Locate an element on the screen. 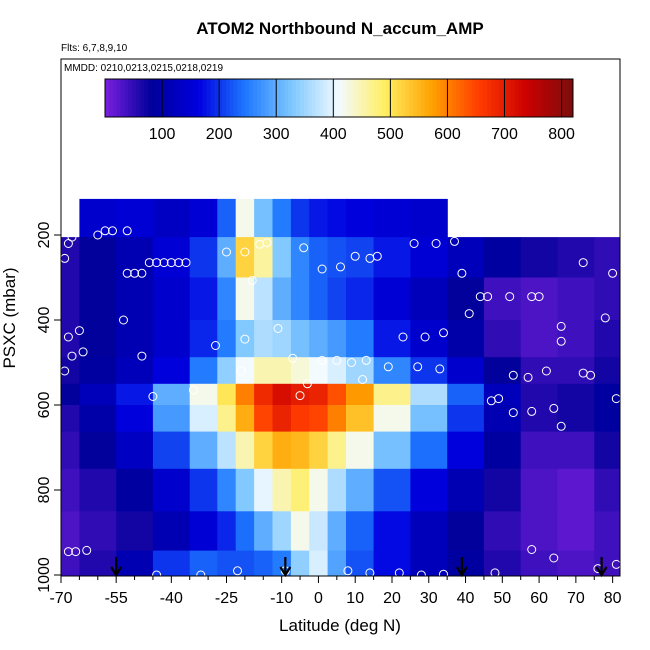 The height and width of the screenshot is (650, 650). x-tick-label: 20 is located at coordinates (392, 598).